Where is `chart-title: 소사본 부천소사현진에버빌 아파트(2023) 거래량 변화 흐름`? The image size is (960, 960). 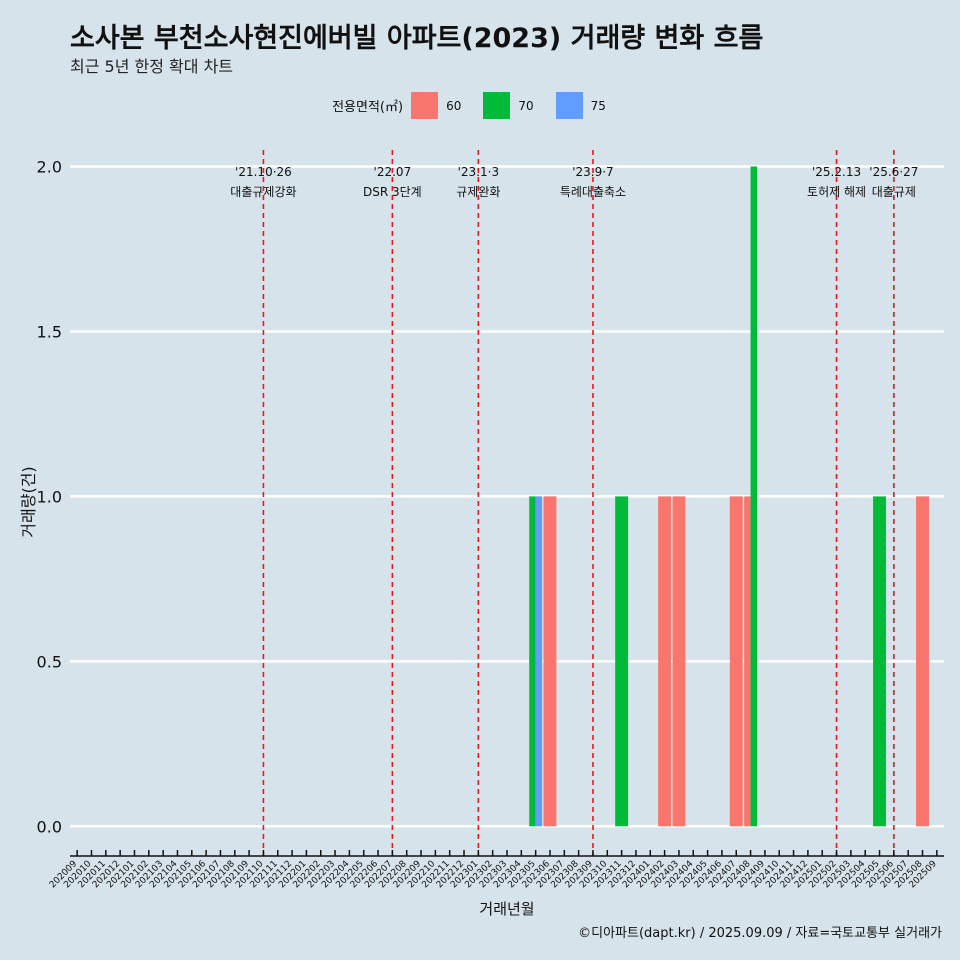 chart-title: 소사본 부천소사현진에버빌 아파트(2023) 거래량 변화 흐름 is located at coordinates (417, 38).